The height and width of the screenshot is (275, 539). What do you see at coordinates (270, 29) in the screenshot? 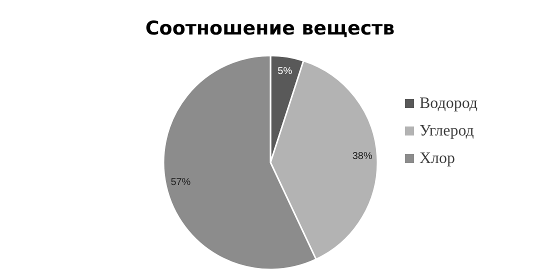
I see `chart-title: Соотношение веществ` at bounding box center [270, 29].